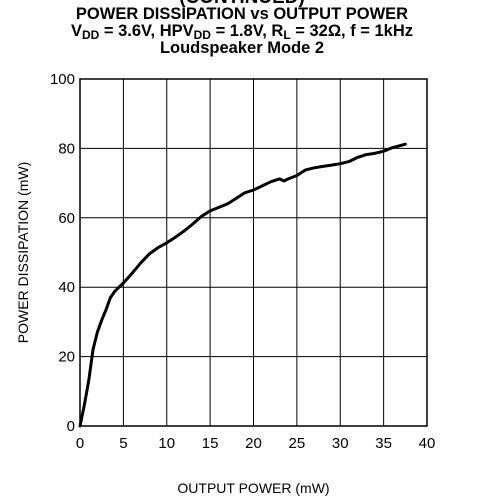 This screenshot has width=484, height=500. I want to click on y-tick-label: 100, so click(62, 79).